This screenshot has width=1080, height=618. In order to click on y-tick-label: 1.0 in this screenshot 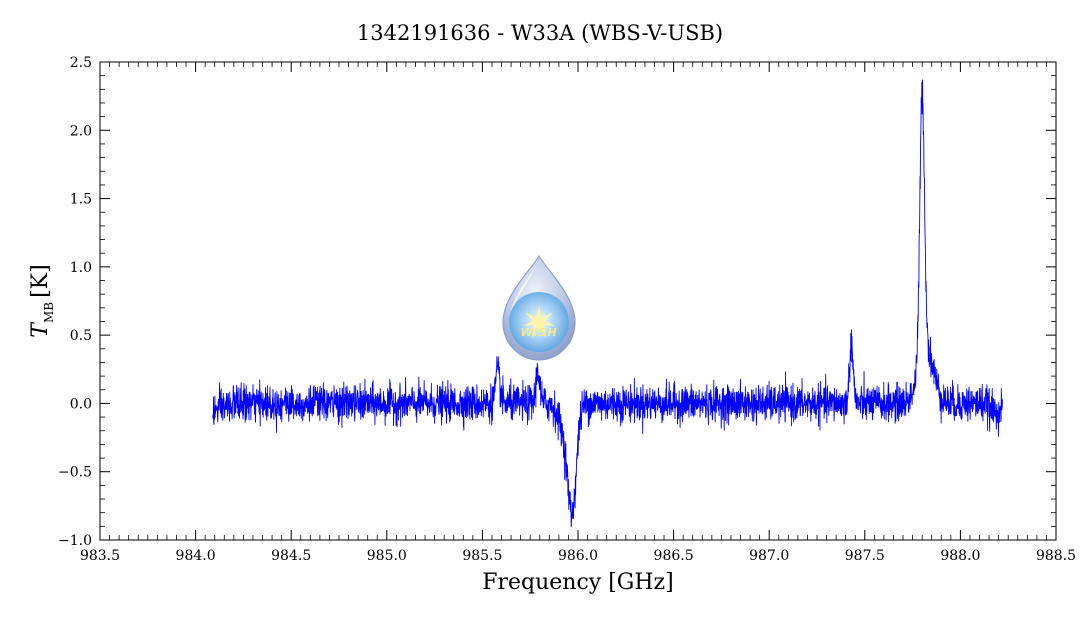, I will do `click(81, 268)`.